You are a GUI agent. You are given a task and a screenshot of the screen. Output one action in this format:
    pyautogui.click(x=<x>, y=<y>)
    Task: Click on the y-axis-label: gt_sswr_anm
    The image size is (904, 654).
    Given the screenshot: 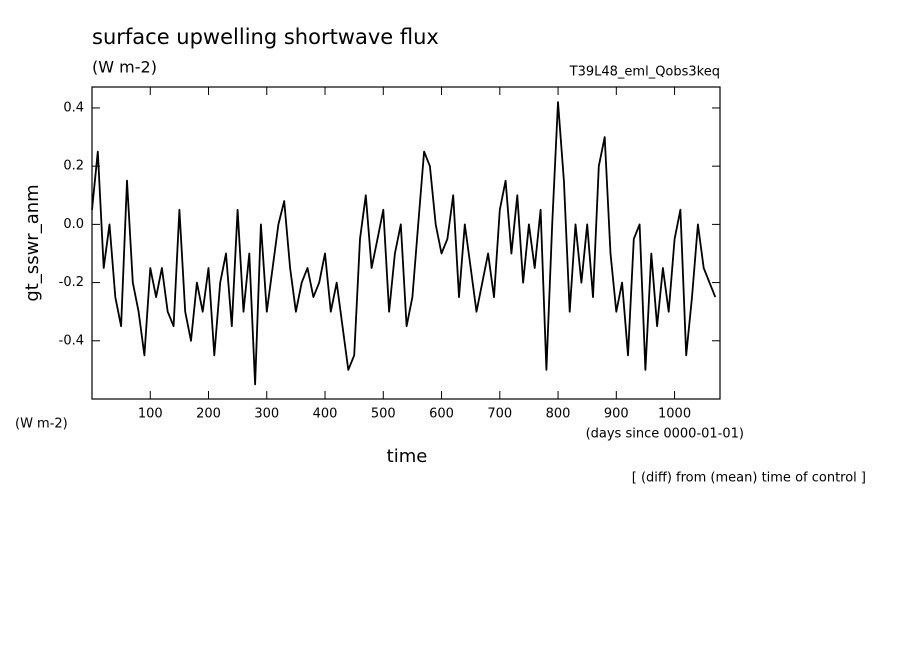 What is the action you would take?
    pyautogui.click(x=32, y=242)
    